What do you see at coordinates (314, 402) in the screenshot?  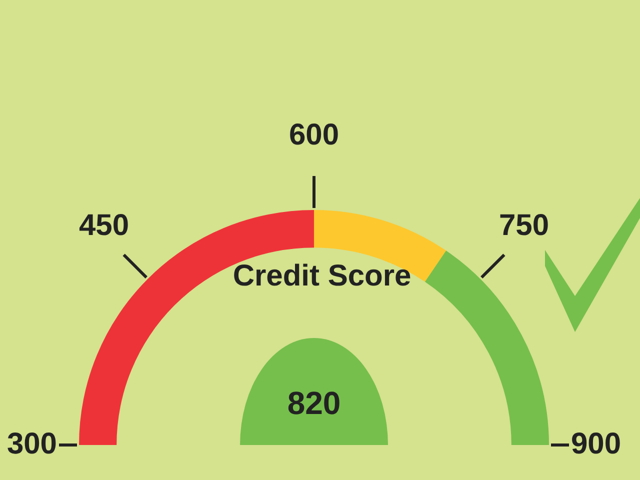 I see `text: 820` at bounding box center [314, 402].